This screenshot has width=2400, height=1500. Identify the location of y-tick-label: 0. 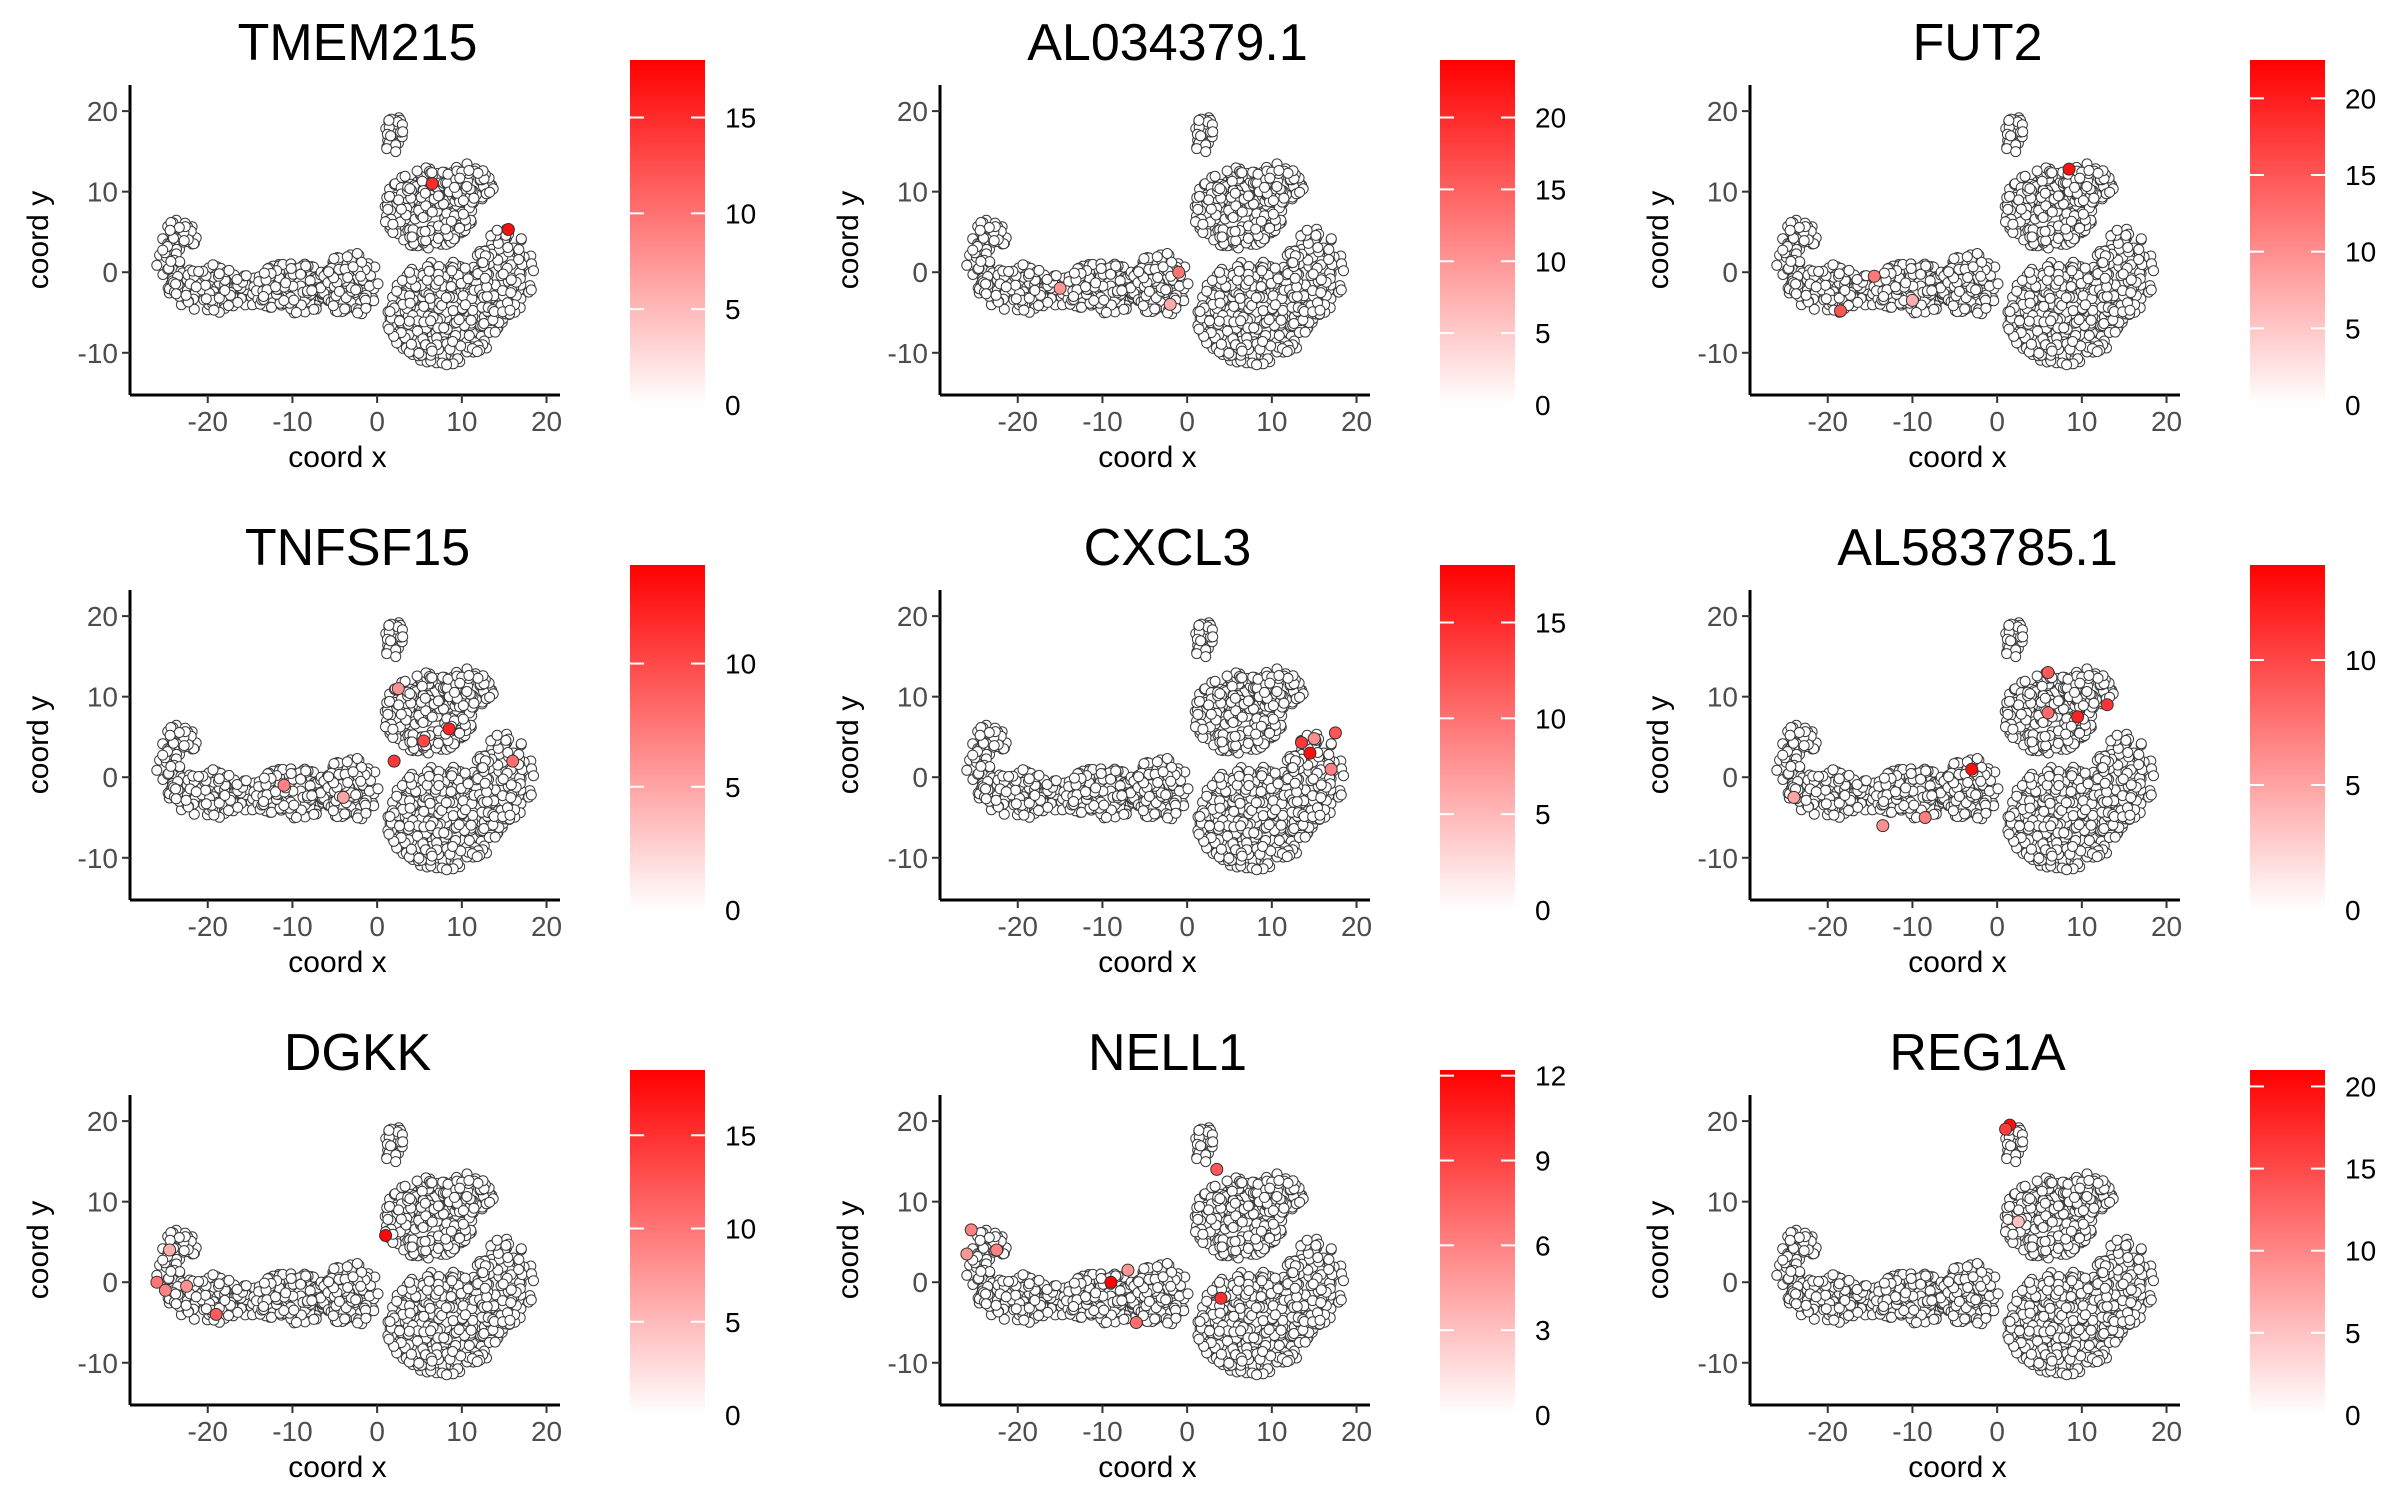
(1730, 272).